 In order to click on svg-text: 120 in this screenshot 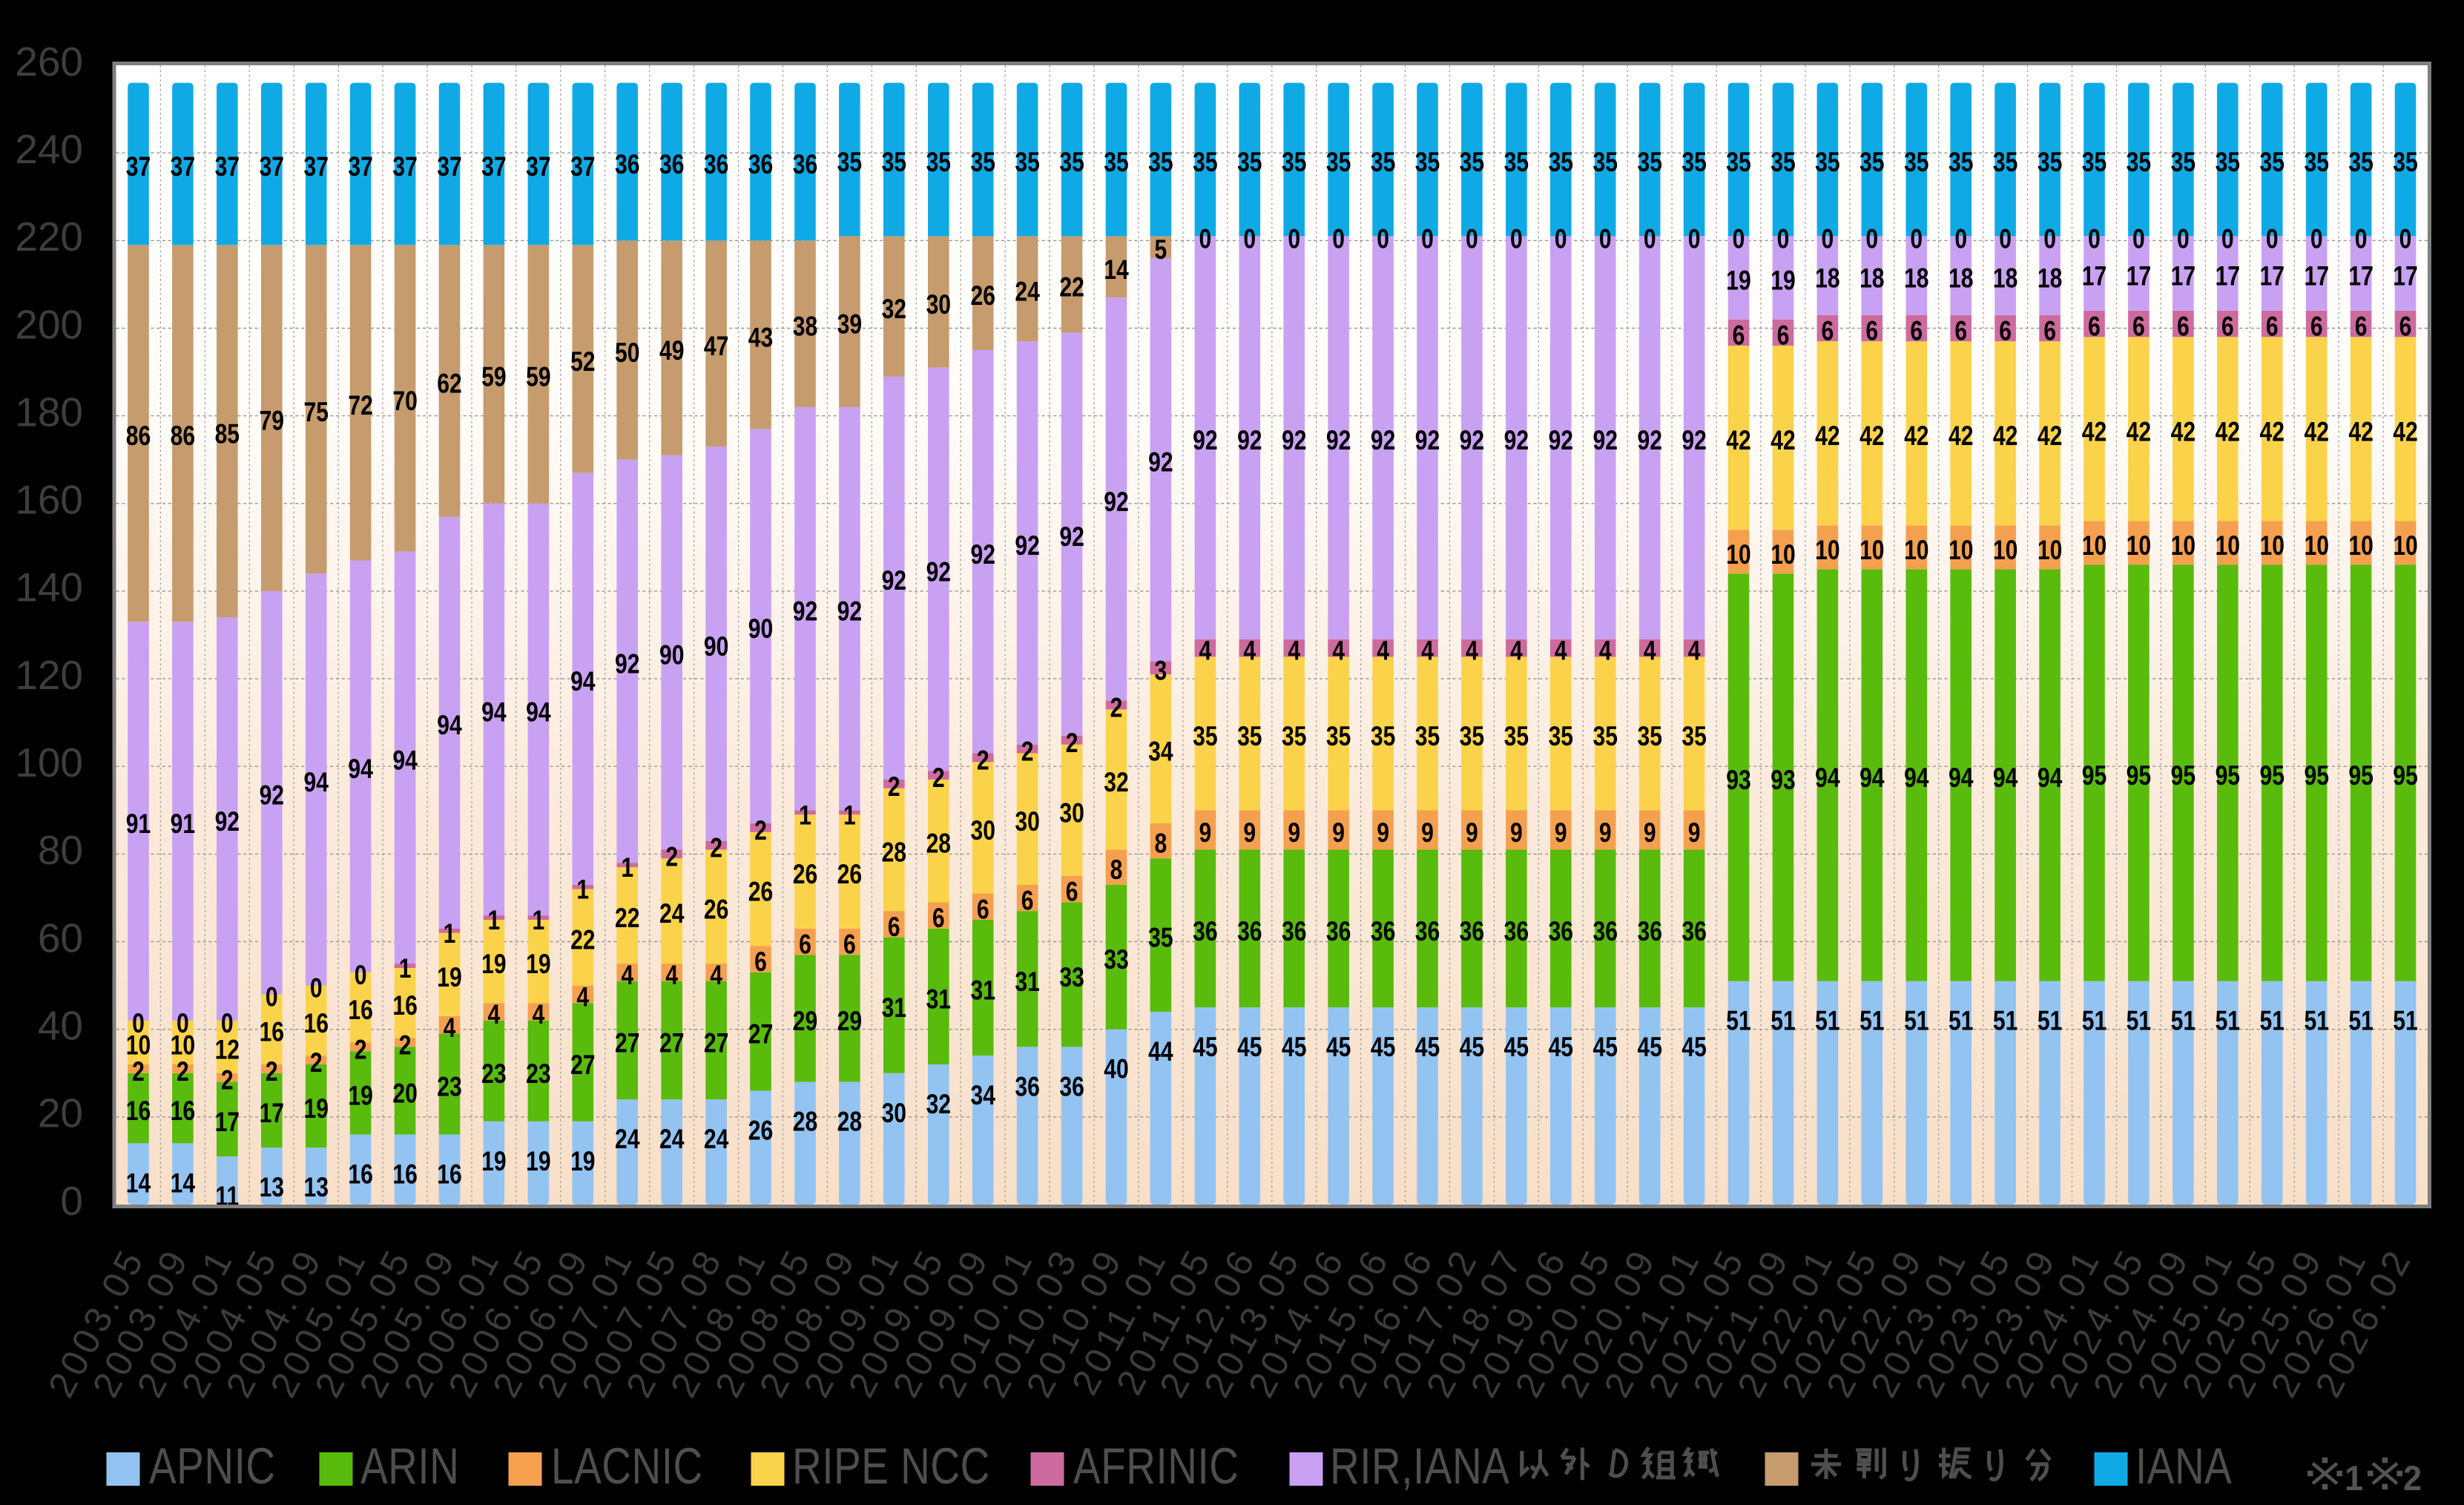, I will do `click(49, 675)`.